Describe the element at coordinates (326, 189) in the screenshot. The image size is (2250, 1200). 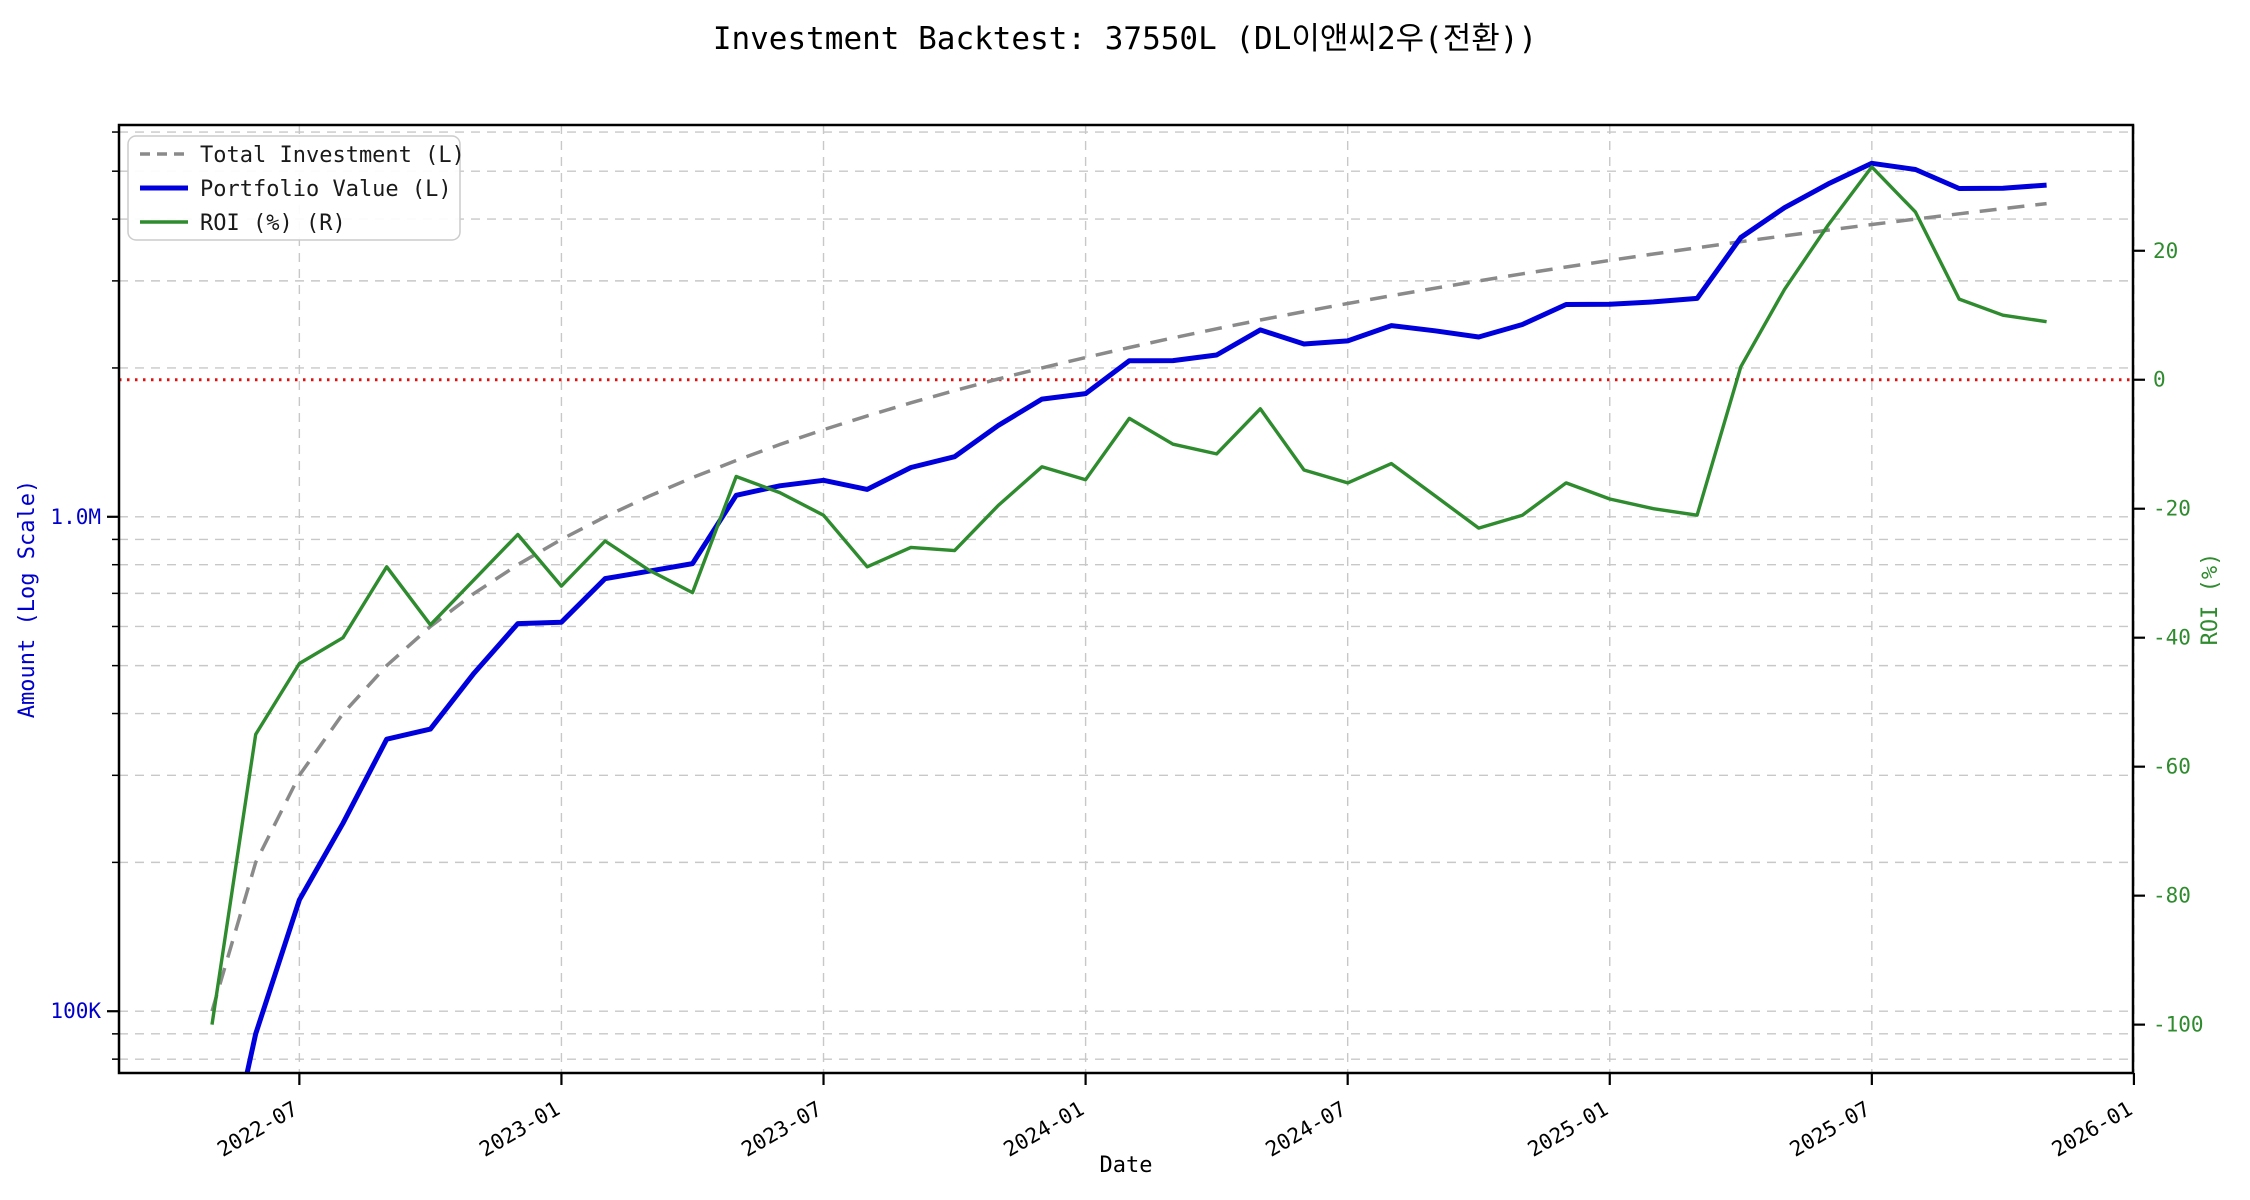
I see `legend-label-portfolio-value: Portfolio Value (L)` at that location.